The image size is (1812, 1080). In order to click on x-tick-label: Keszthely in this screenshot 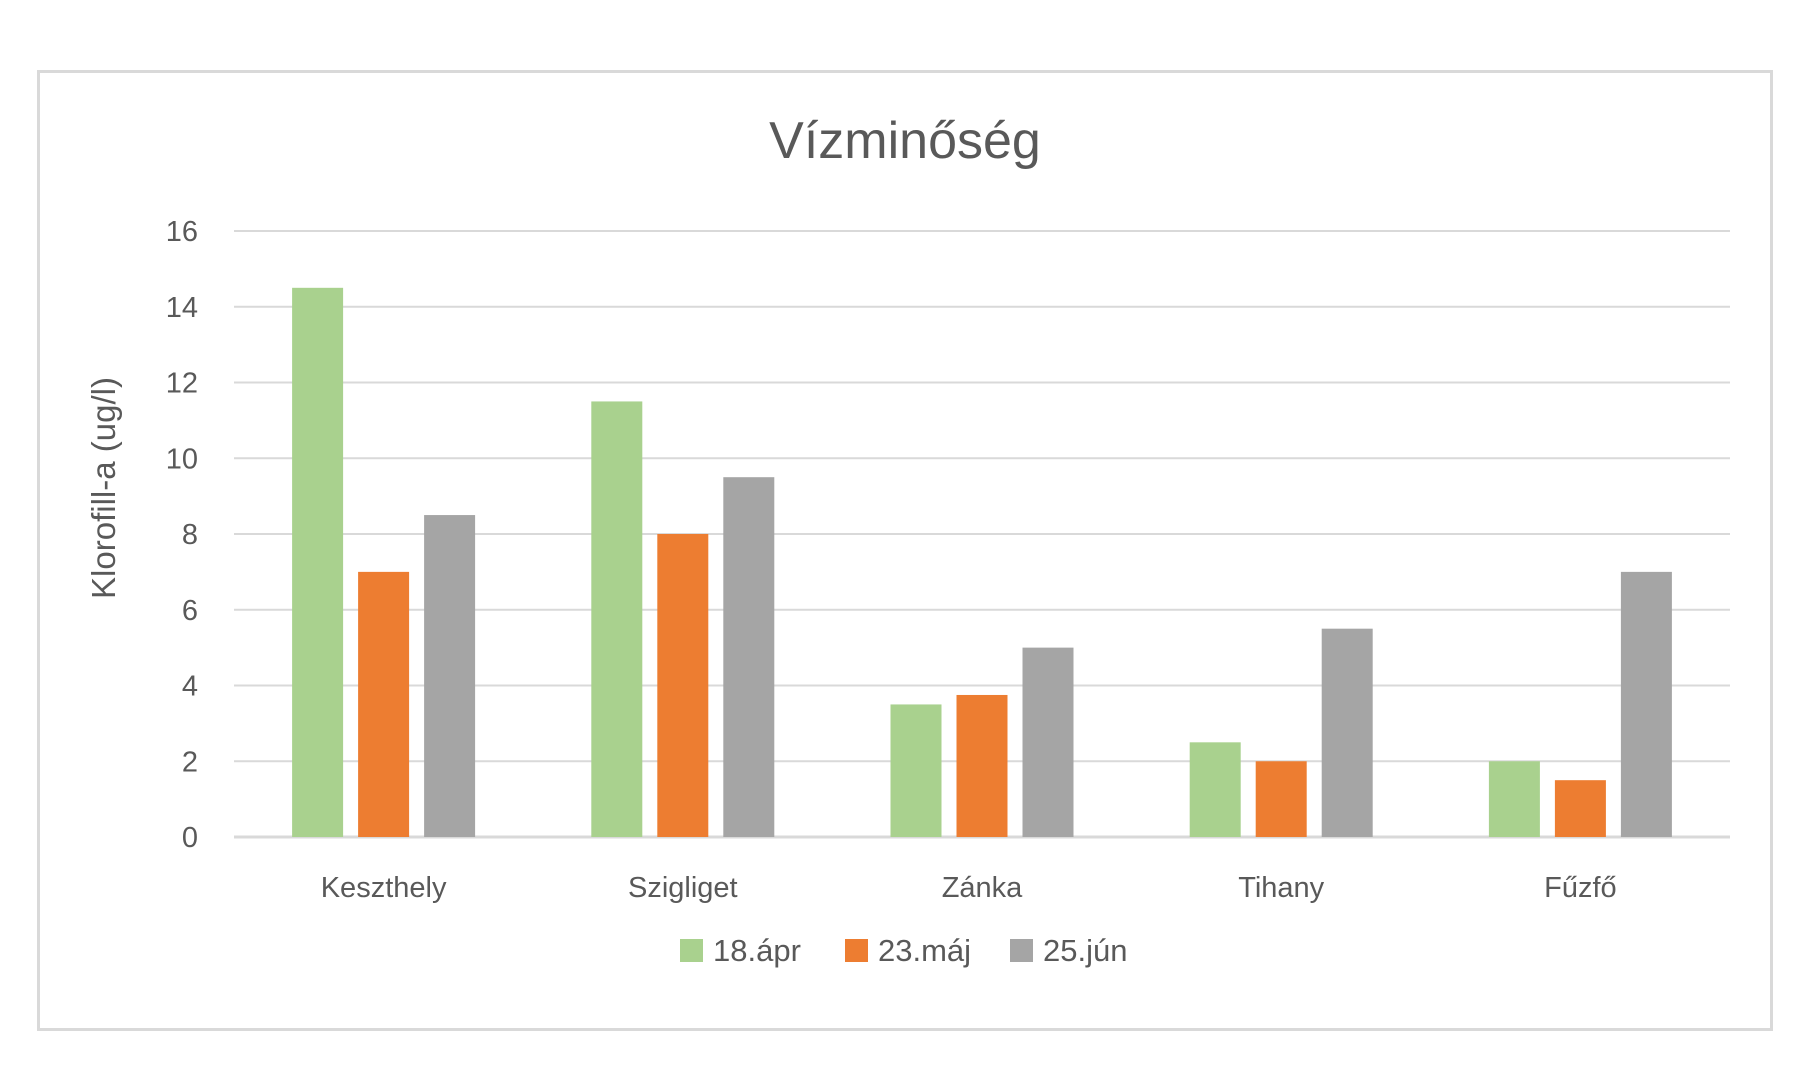, I will do `click(384, 888)`.